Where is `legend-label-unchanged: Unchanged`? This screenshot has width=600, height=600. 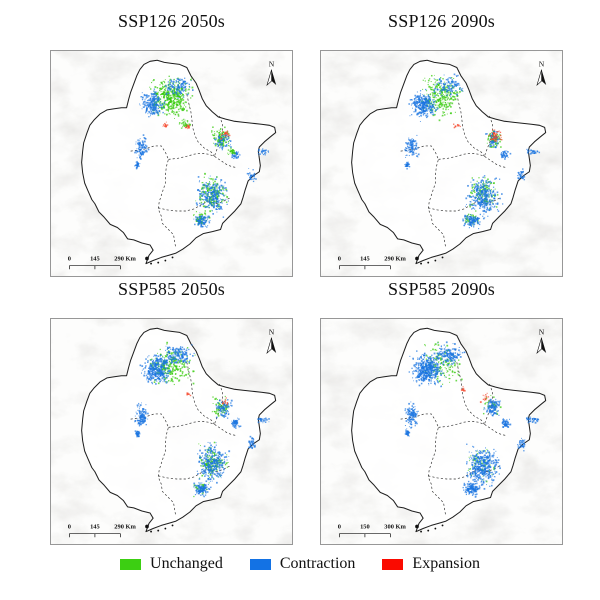
legend-label-unchanged: Unchanged is located at coordinates (186, 563).